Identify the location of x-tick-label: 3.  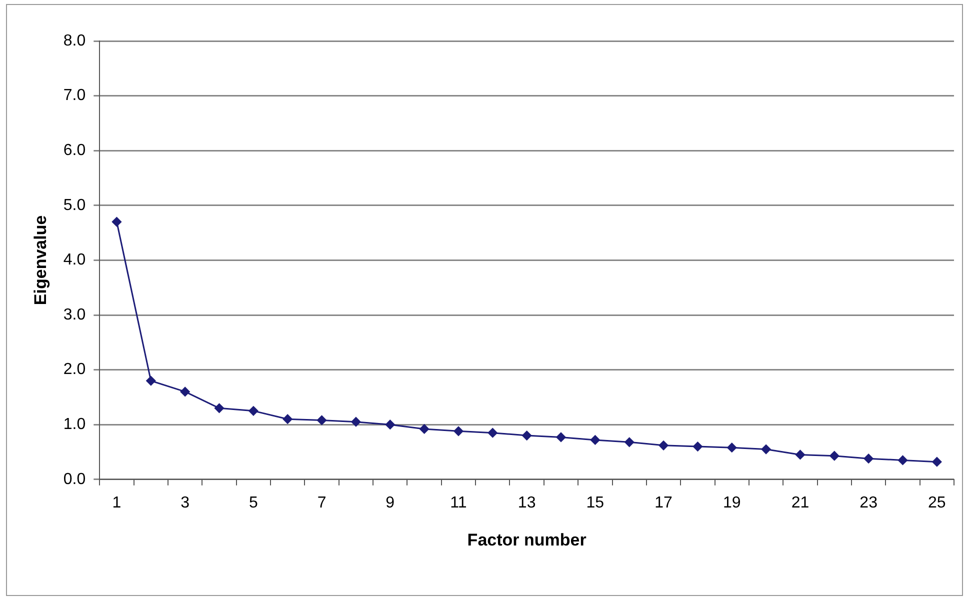
(185, 503).